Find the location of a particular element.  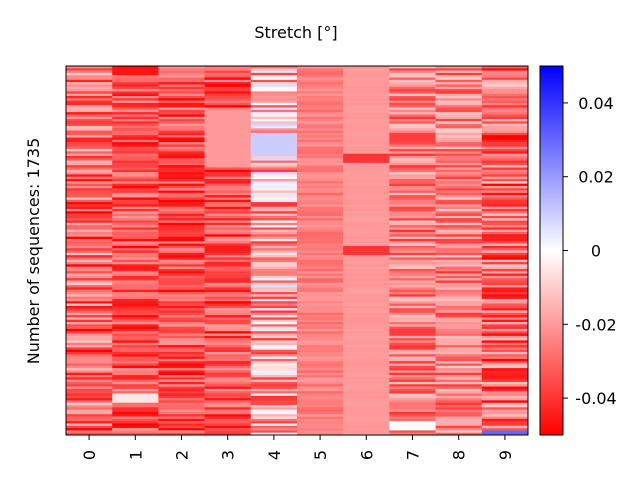

x-tick-label: 0 is located at coordinates (89, 455).